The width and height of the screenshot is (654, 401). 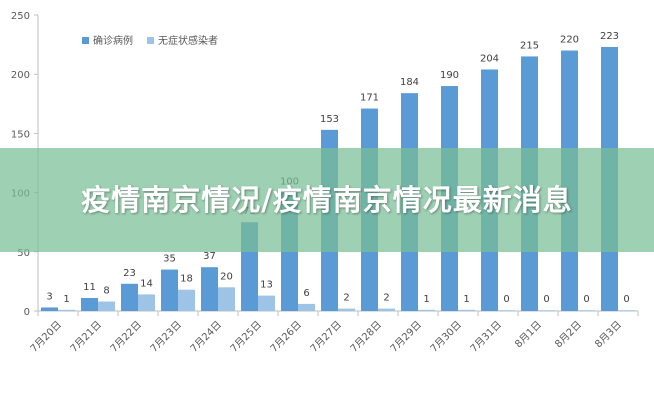 What do you see at coordinates (209, 256) in the screenshot?
I see `data-label: 37` at bounding box center [209, 256].